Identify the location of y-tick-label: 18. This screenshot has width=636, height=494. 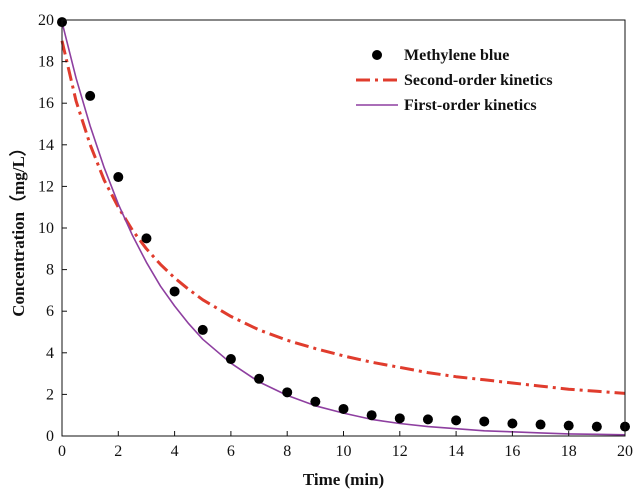
(46, 62).